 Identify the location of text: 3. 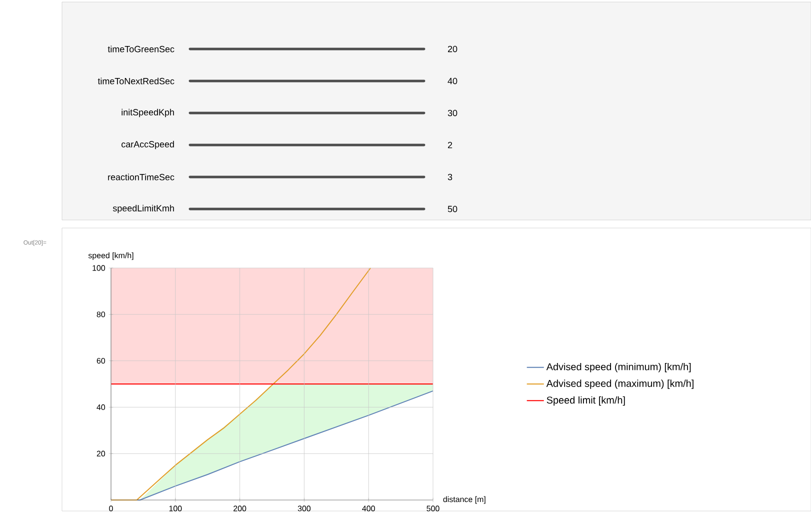
(450, 177).